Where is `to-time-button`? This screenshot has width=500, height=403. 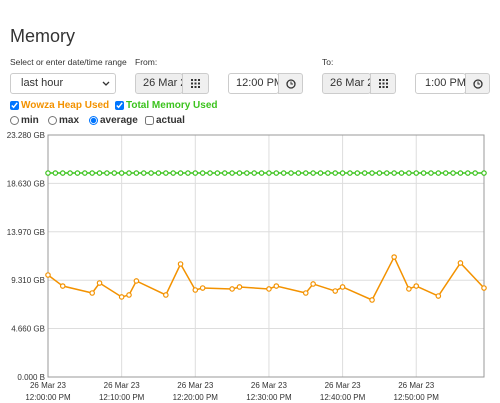 to-time-button is located at coordinates (477, 83).